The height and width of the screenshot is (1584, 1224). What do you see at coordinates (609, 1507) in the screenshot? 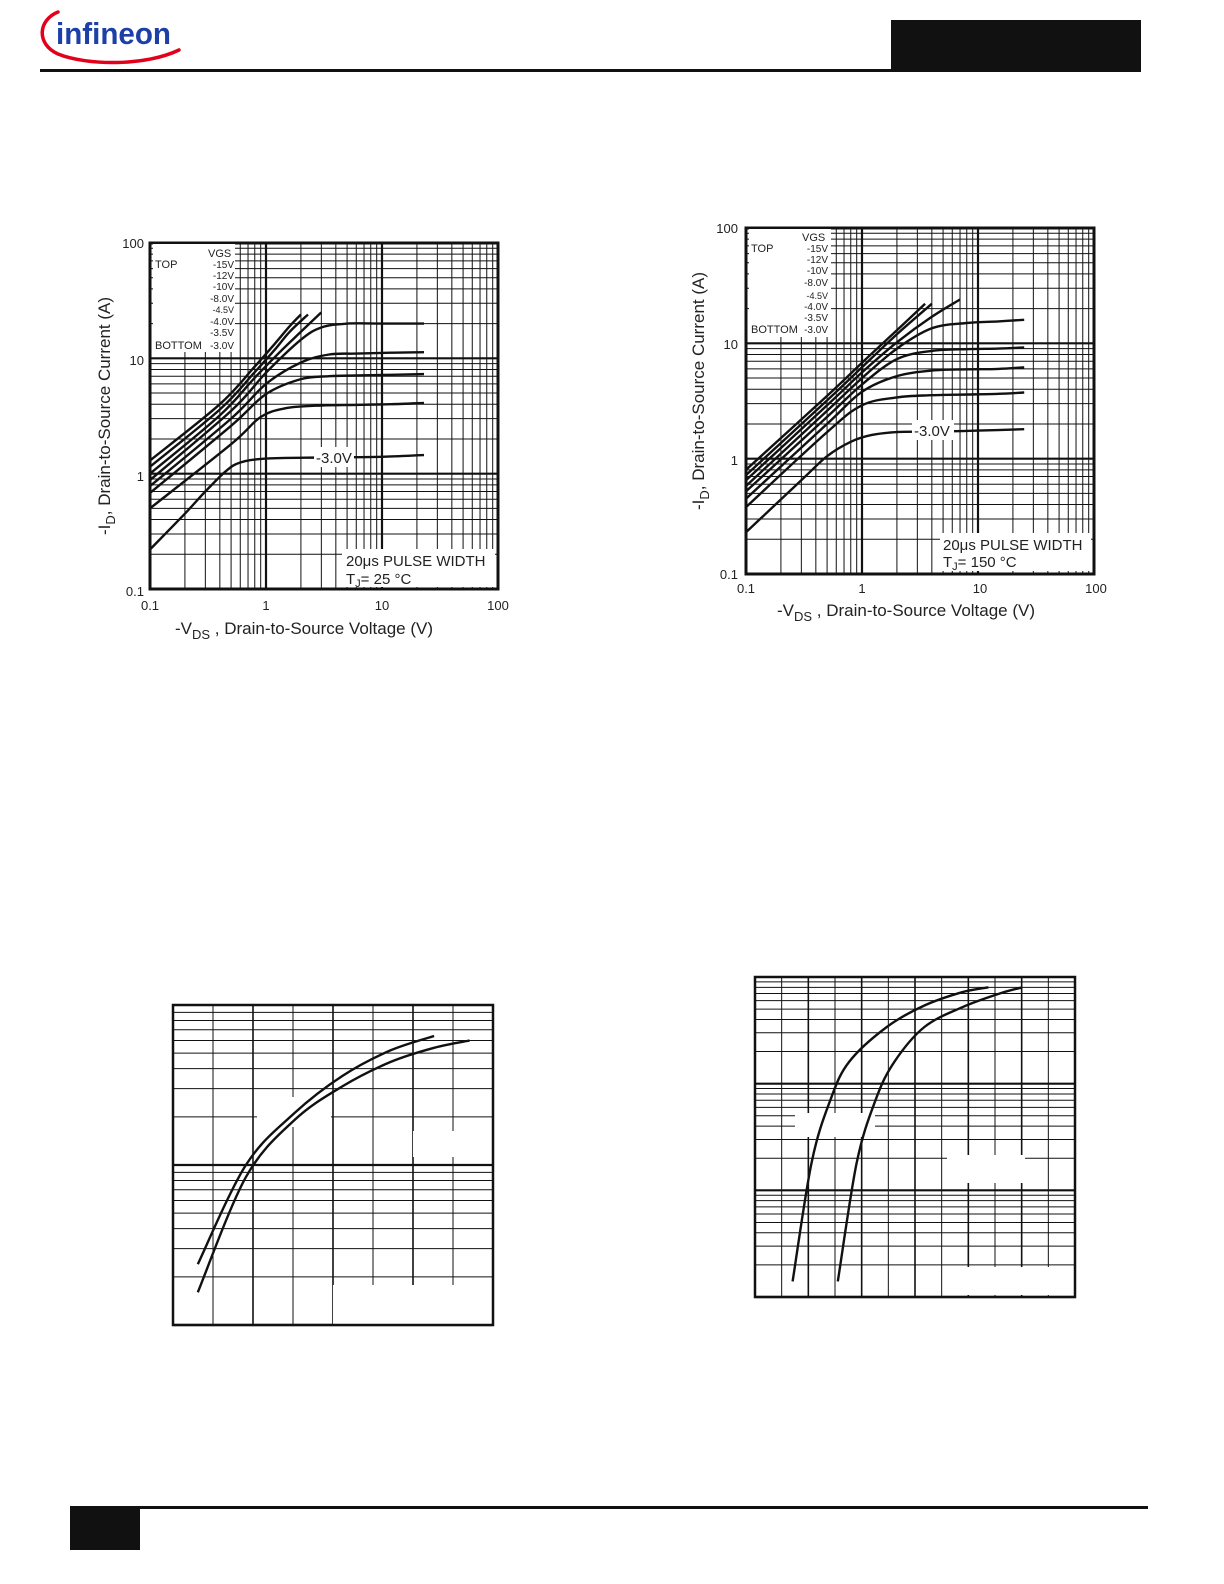
I see `footer-rule` at bounding box center [609, 1507].